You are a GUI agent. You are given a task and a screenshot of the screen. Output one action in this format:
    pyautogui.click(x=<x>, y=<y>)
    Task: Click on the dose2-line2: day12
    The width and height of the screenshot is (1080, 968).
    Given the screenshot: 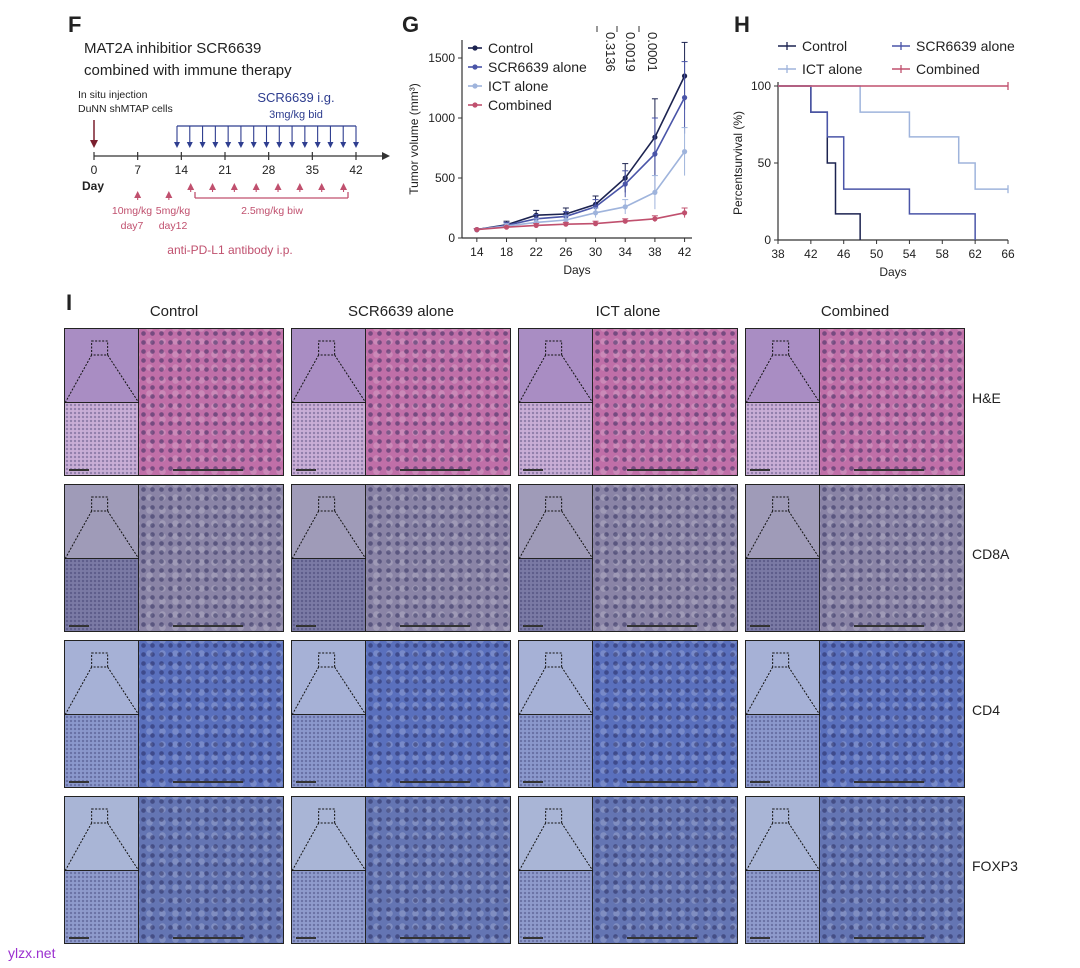 What is the action you would take?
    pyautogui.click(x=173, y=226)
    